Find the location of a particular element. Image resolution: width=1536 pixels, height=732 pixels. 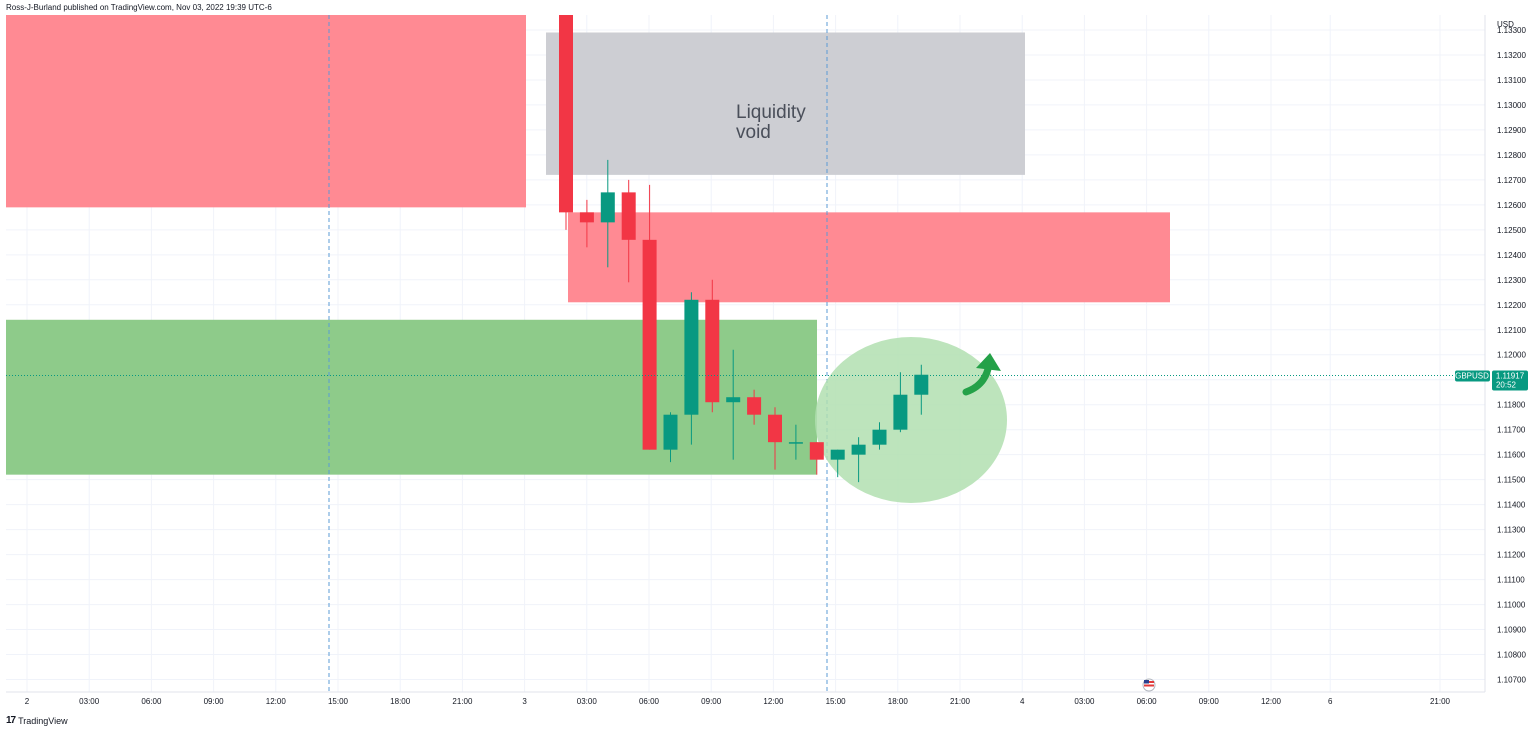

x-tick-label: 3 is located at coordinates (524, 701).